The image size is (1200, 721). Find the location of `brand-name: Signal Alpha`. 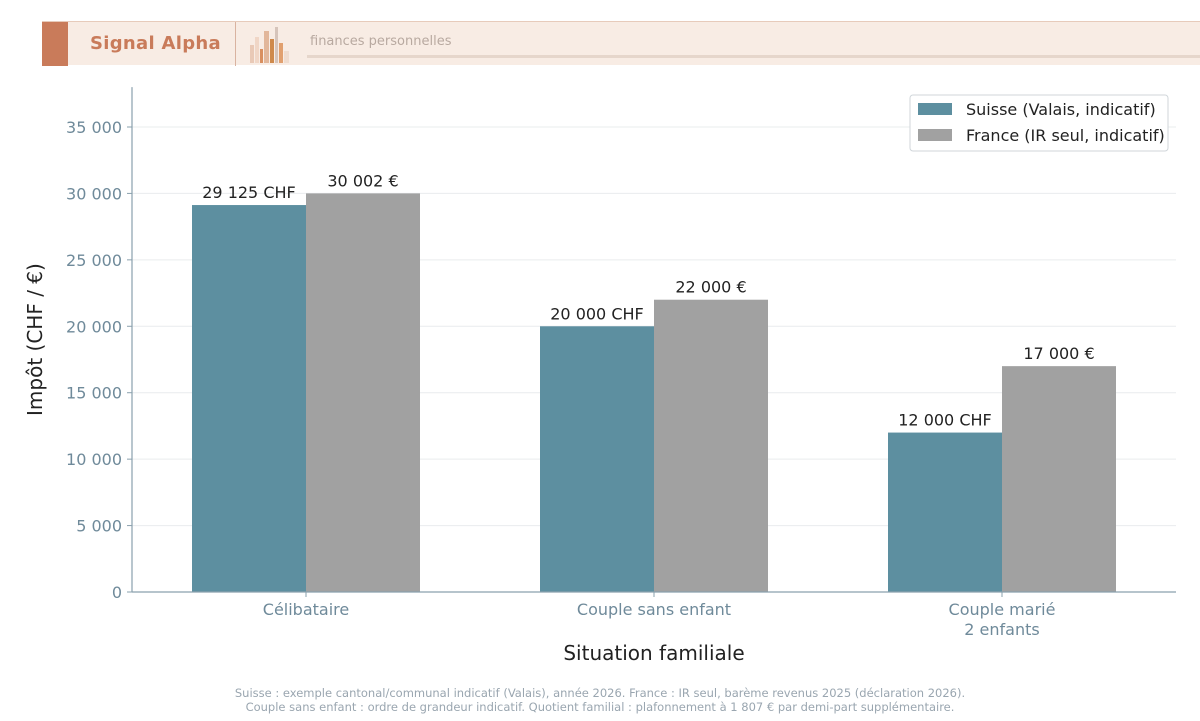

brand-name: Signal Alpha is located at coordinates (155, 43).